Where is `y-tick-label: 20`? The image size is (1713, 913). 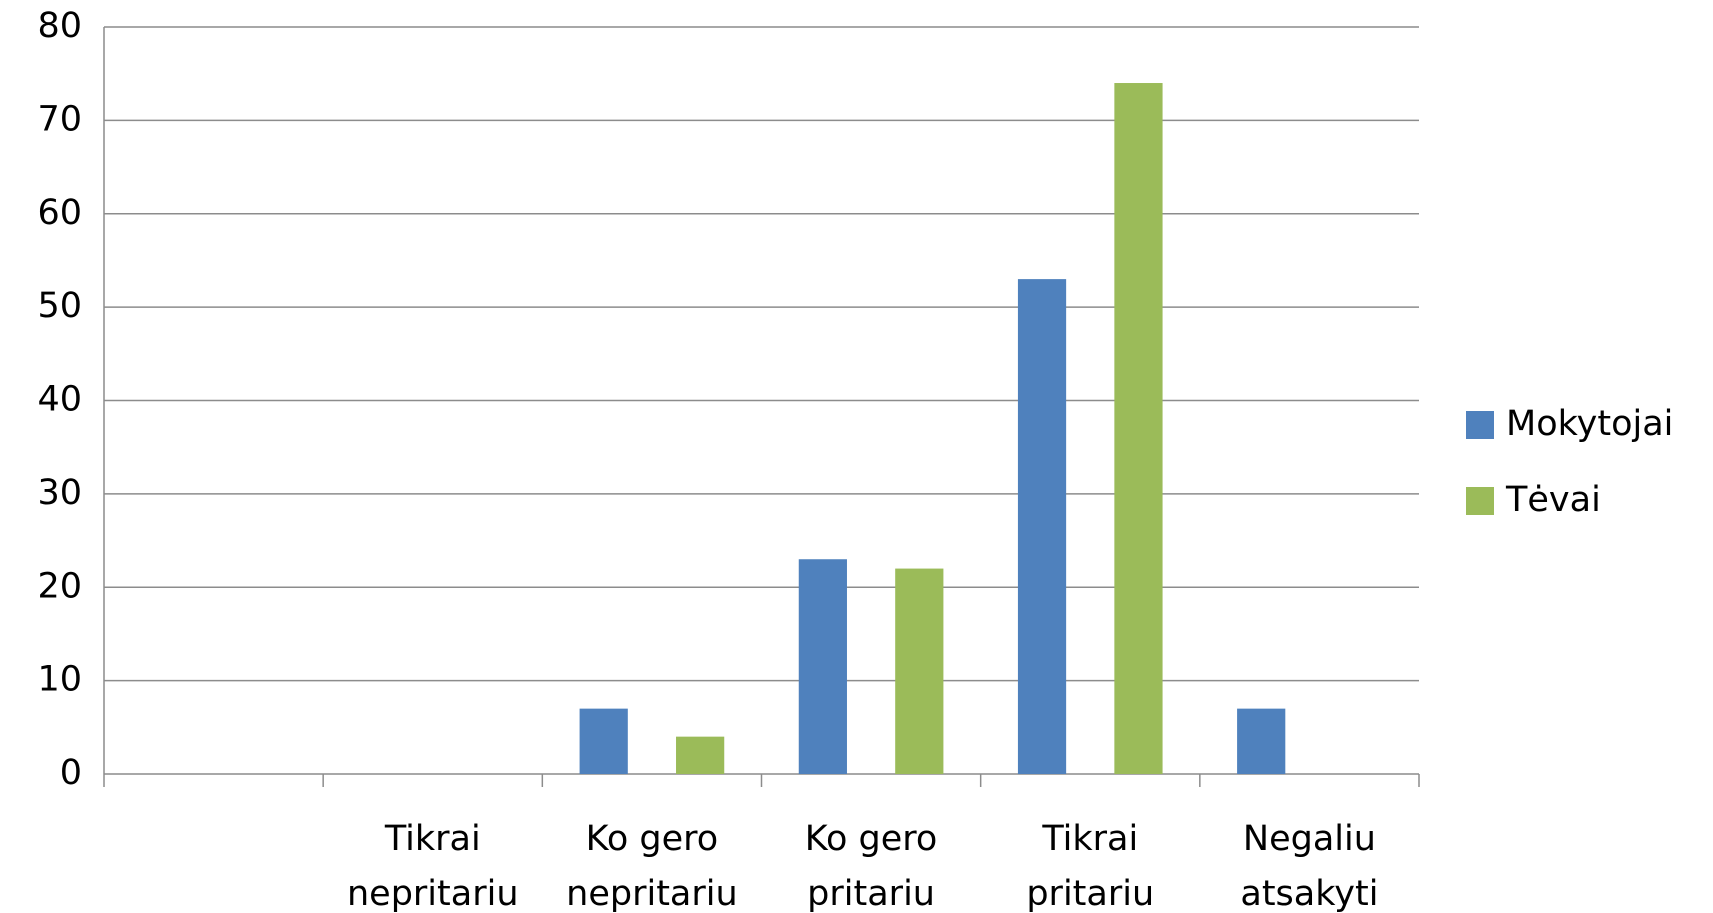
y-tick-label: 20 is located at coordinates (59, 586).